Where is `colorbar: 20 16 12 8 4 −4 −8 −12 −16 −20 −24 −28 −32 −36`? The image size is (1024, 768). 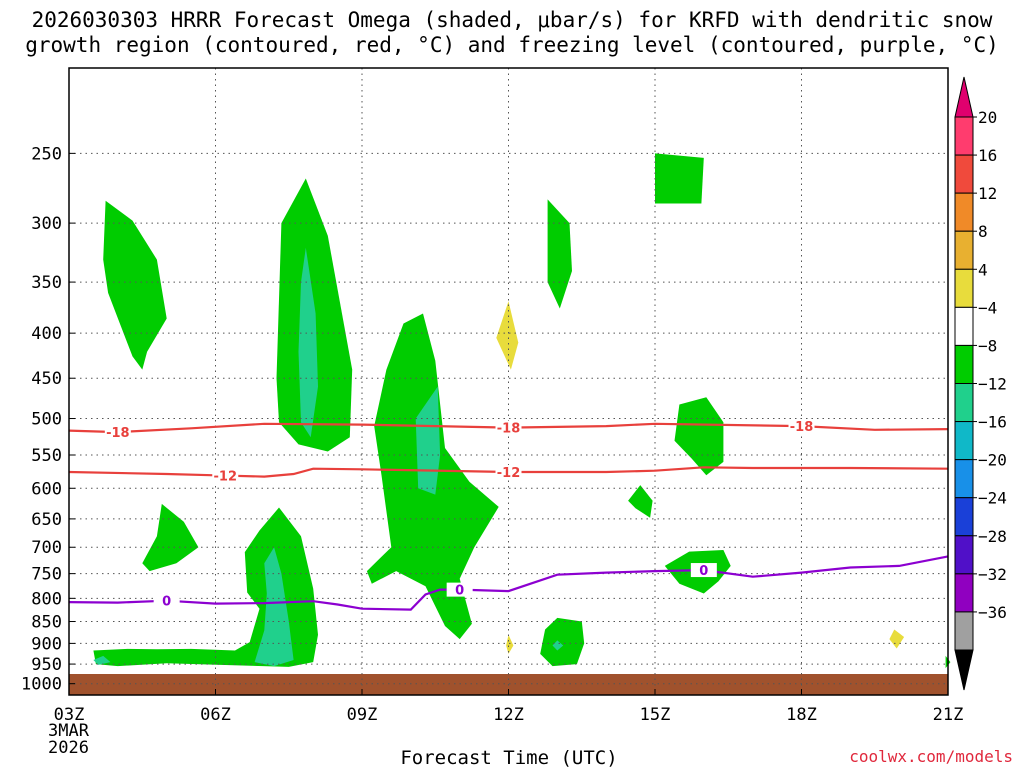 colorbar: 20 16 12 8 4 −4 −8 −12 −16 −20 −24 −28 −32 −36 is located at coordinates (980, 383).